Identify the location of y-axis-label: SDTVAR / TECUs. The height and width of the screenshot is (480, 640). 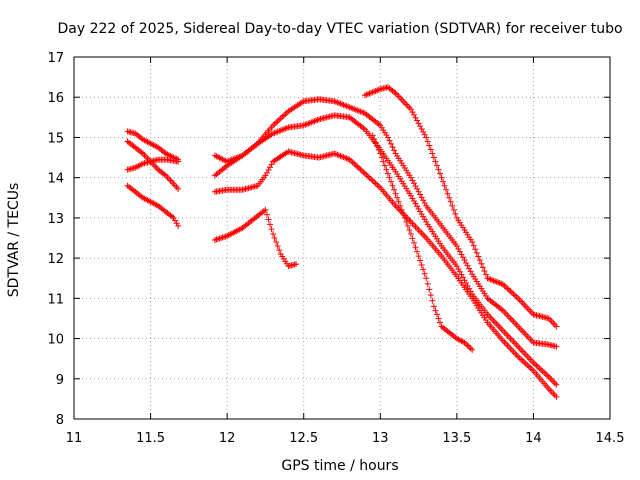
(14, 240).